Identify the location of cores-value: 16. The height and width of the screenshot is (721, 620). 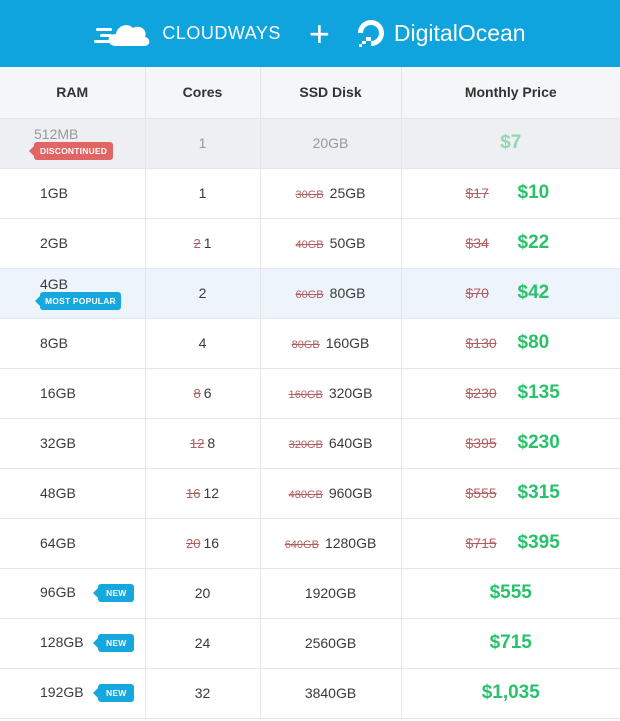
(211, 543).